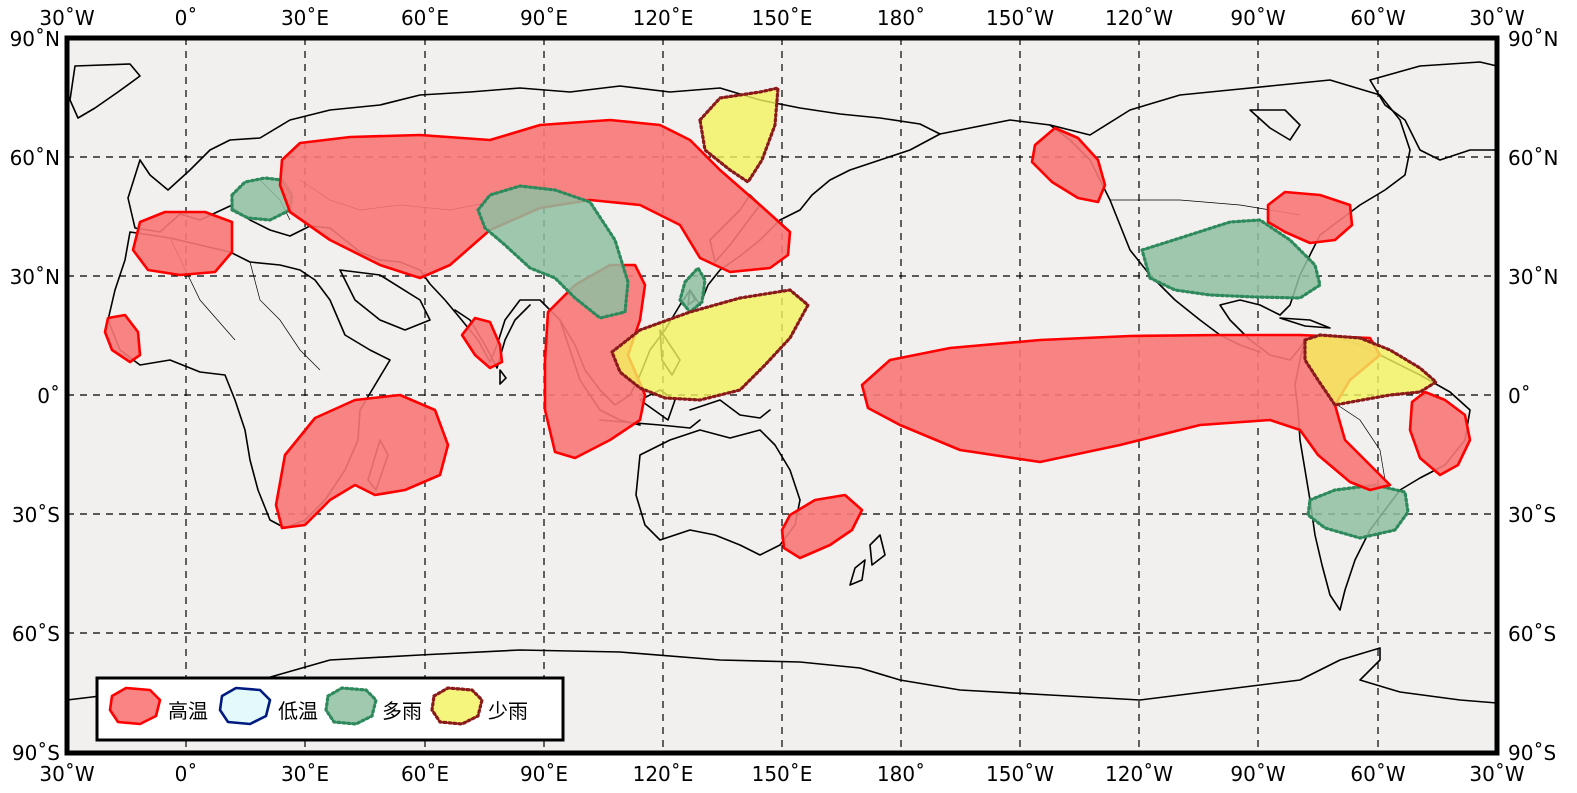 This screenshot has height=793, width=1577. What do you see at coordinates (544, 18) in the screenshot?
I see `lon-label-top: 90˚E` at bounding box center [544, 18].